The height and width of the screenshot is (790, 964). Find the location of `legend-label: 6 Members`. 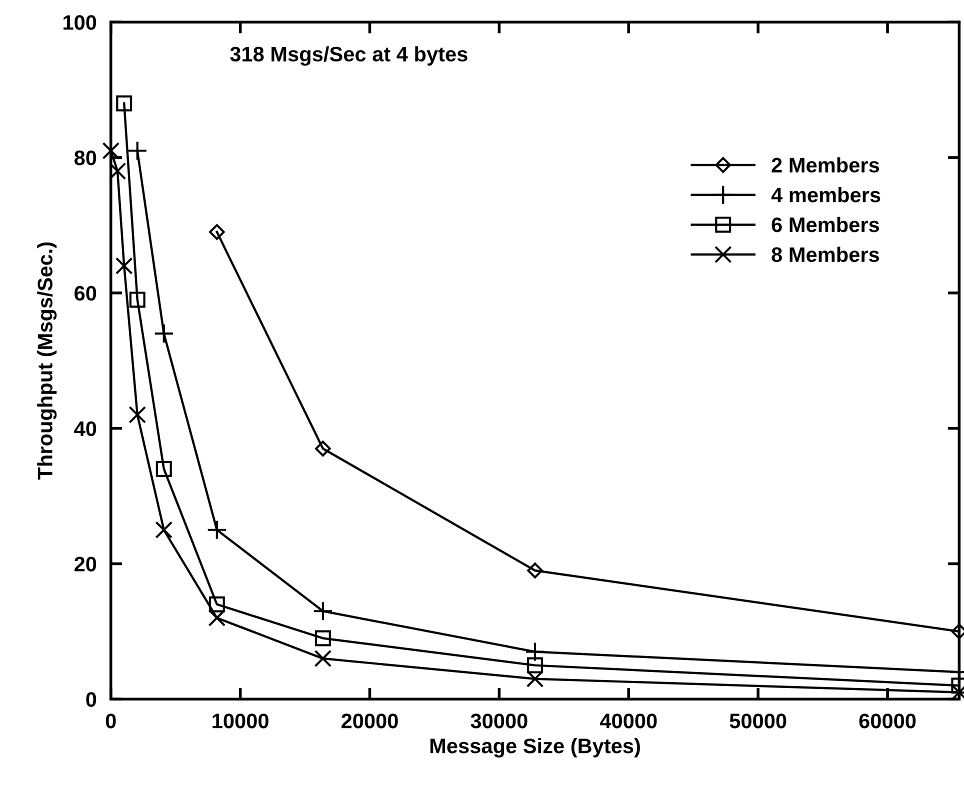

legend-label: 6 Members is located at coordinates (826, 224).